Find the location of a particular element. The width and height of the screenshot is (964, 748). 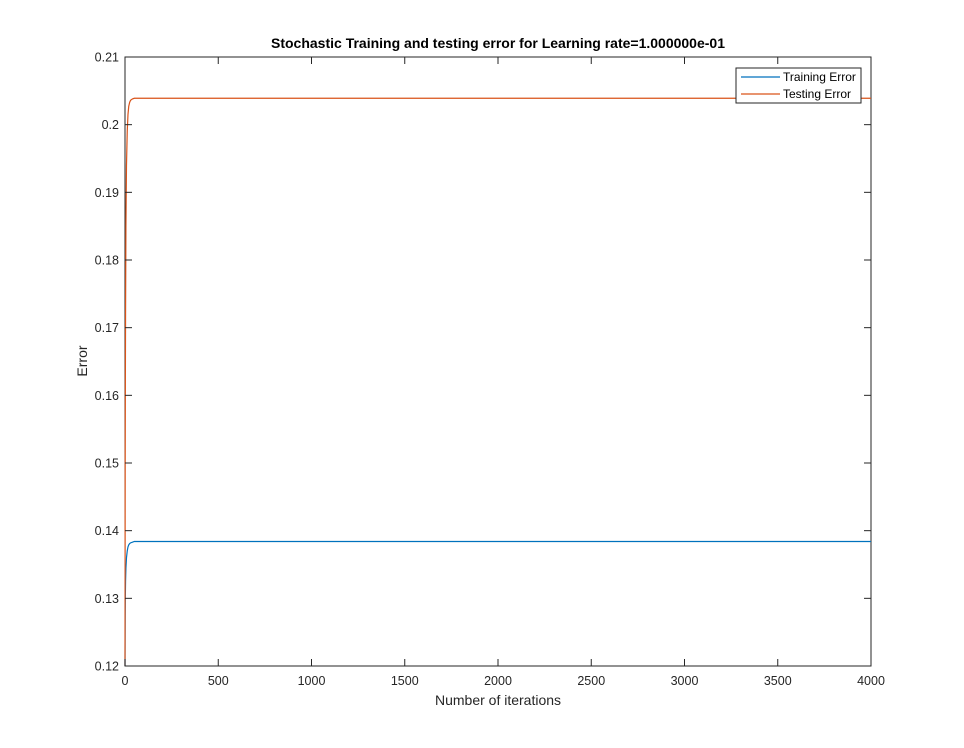

x-tick-label: 4000 is located at coordinates (871, 681).